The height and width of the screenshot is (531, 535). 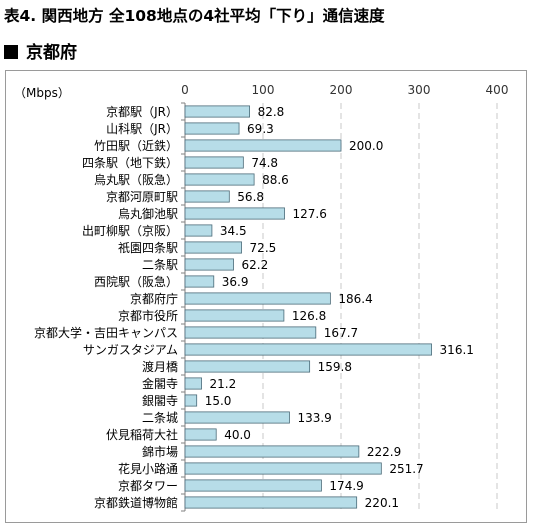 What do you see at coordinates (160, 451) in the screenshot?
I see `category-label: 錦市場` at bounding box center [160, 451].